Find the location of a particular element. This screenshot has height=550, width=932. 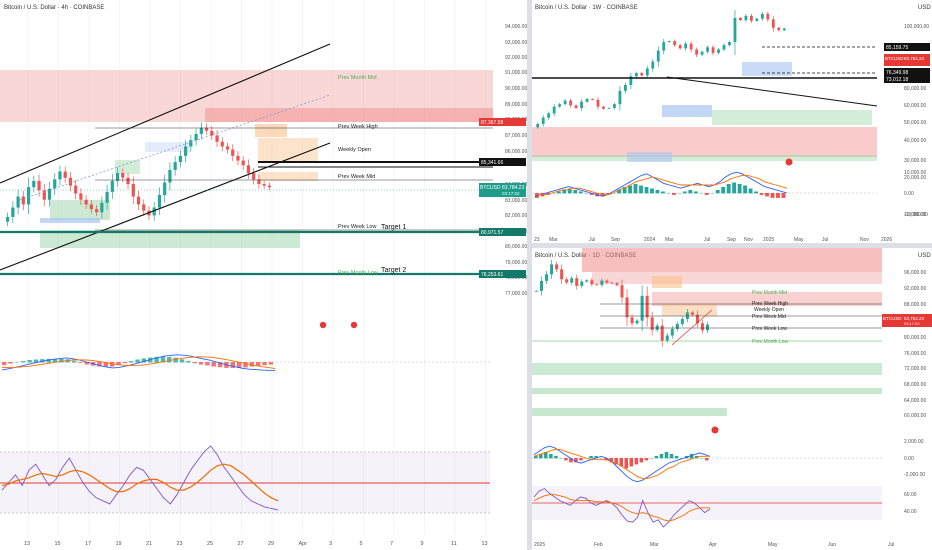

rsi-line is located at coordinates (622, 508).